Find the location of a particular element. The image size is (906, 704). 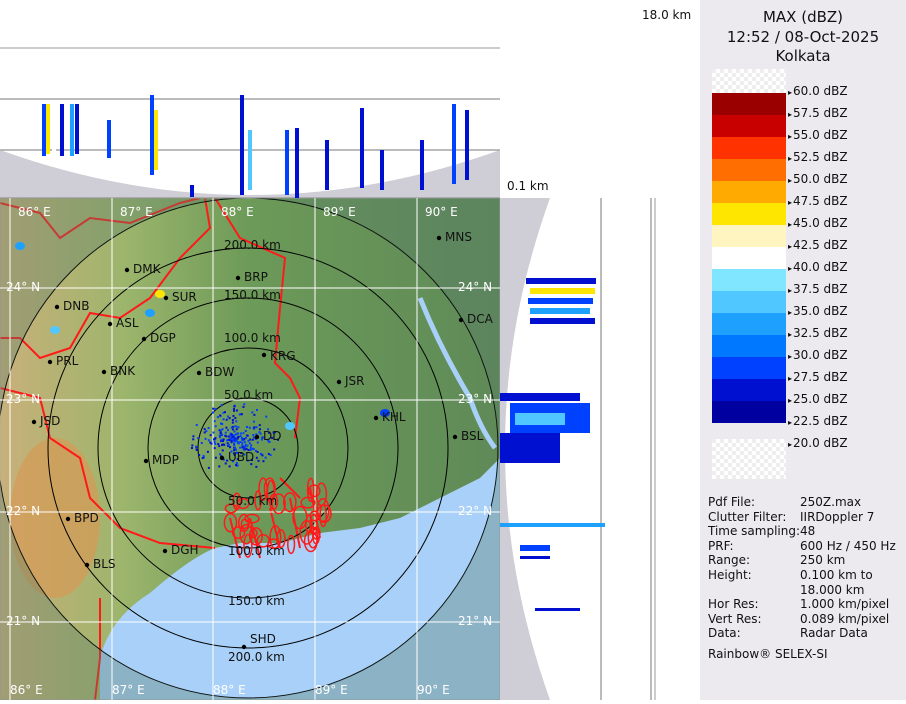

city-label: BLS is located at coordinates (104, 564).